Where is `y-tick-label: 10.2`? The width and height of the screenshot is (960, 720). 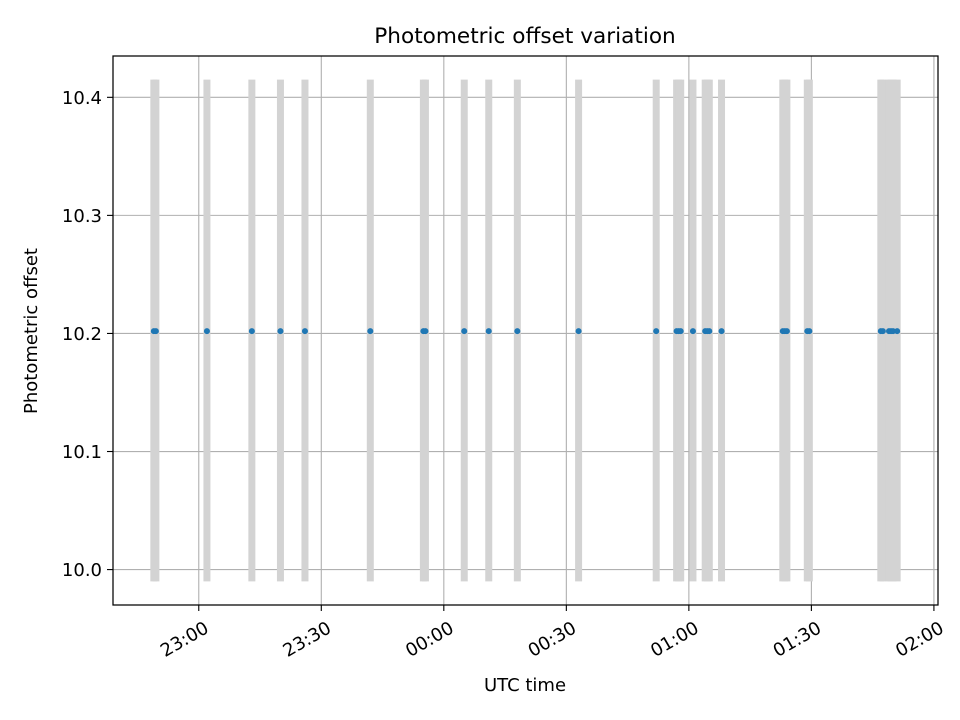 y-tick-label: 10.2 is located at coordinates (82, 334).